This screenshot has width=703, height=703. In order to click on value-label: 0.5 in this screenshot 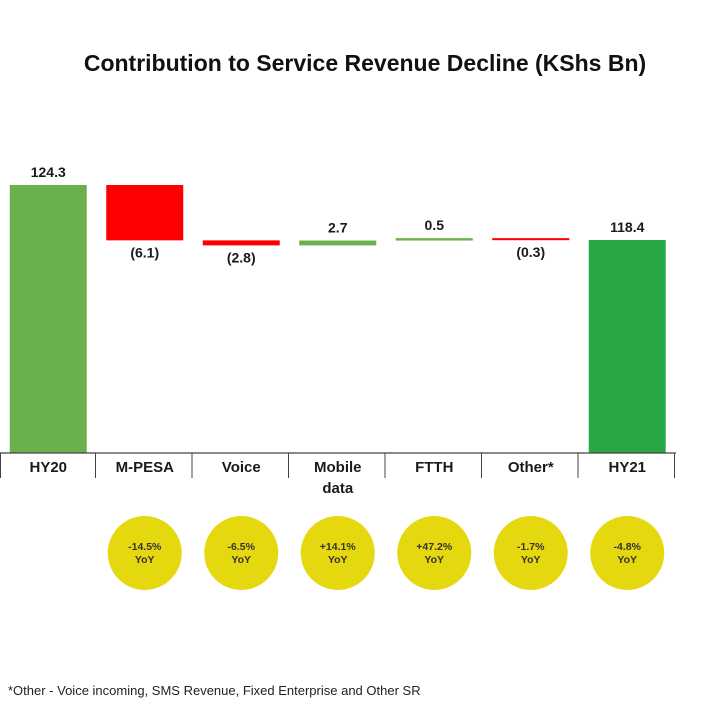, I will do `click(435, 225)`.